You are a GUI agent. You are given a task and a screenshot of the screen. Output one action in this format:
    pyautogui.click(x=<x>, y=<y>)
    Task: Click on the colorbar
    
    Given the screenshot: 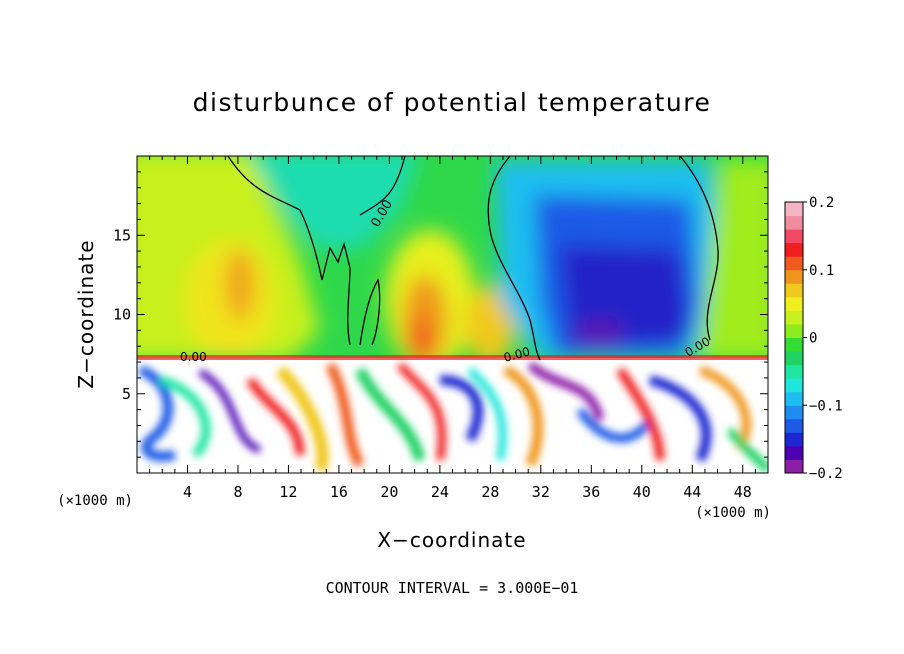 What is the action you would take?
    pyautogui.click(x=794, y=338)
    